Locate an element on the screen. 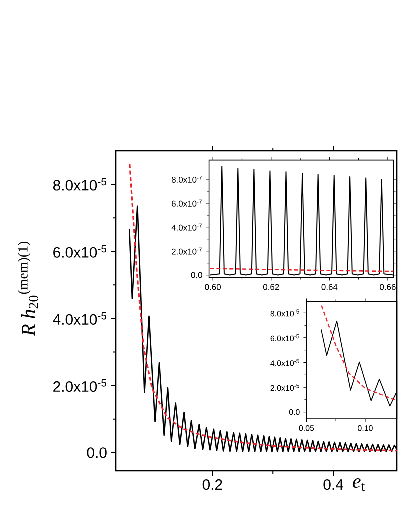 This screenshot has width=399, height=516. x-tick-label: 0.64 is located at coordinates (330, 287).